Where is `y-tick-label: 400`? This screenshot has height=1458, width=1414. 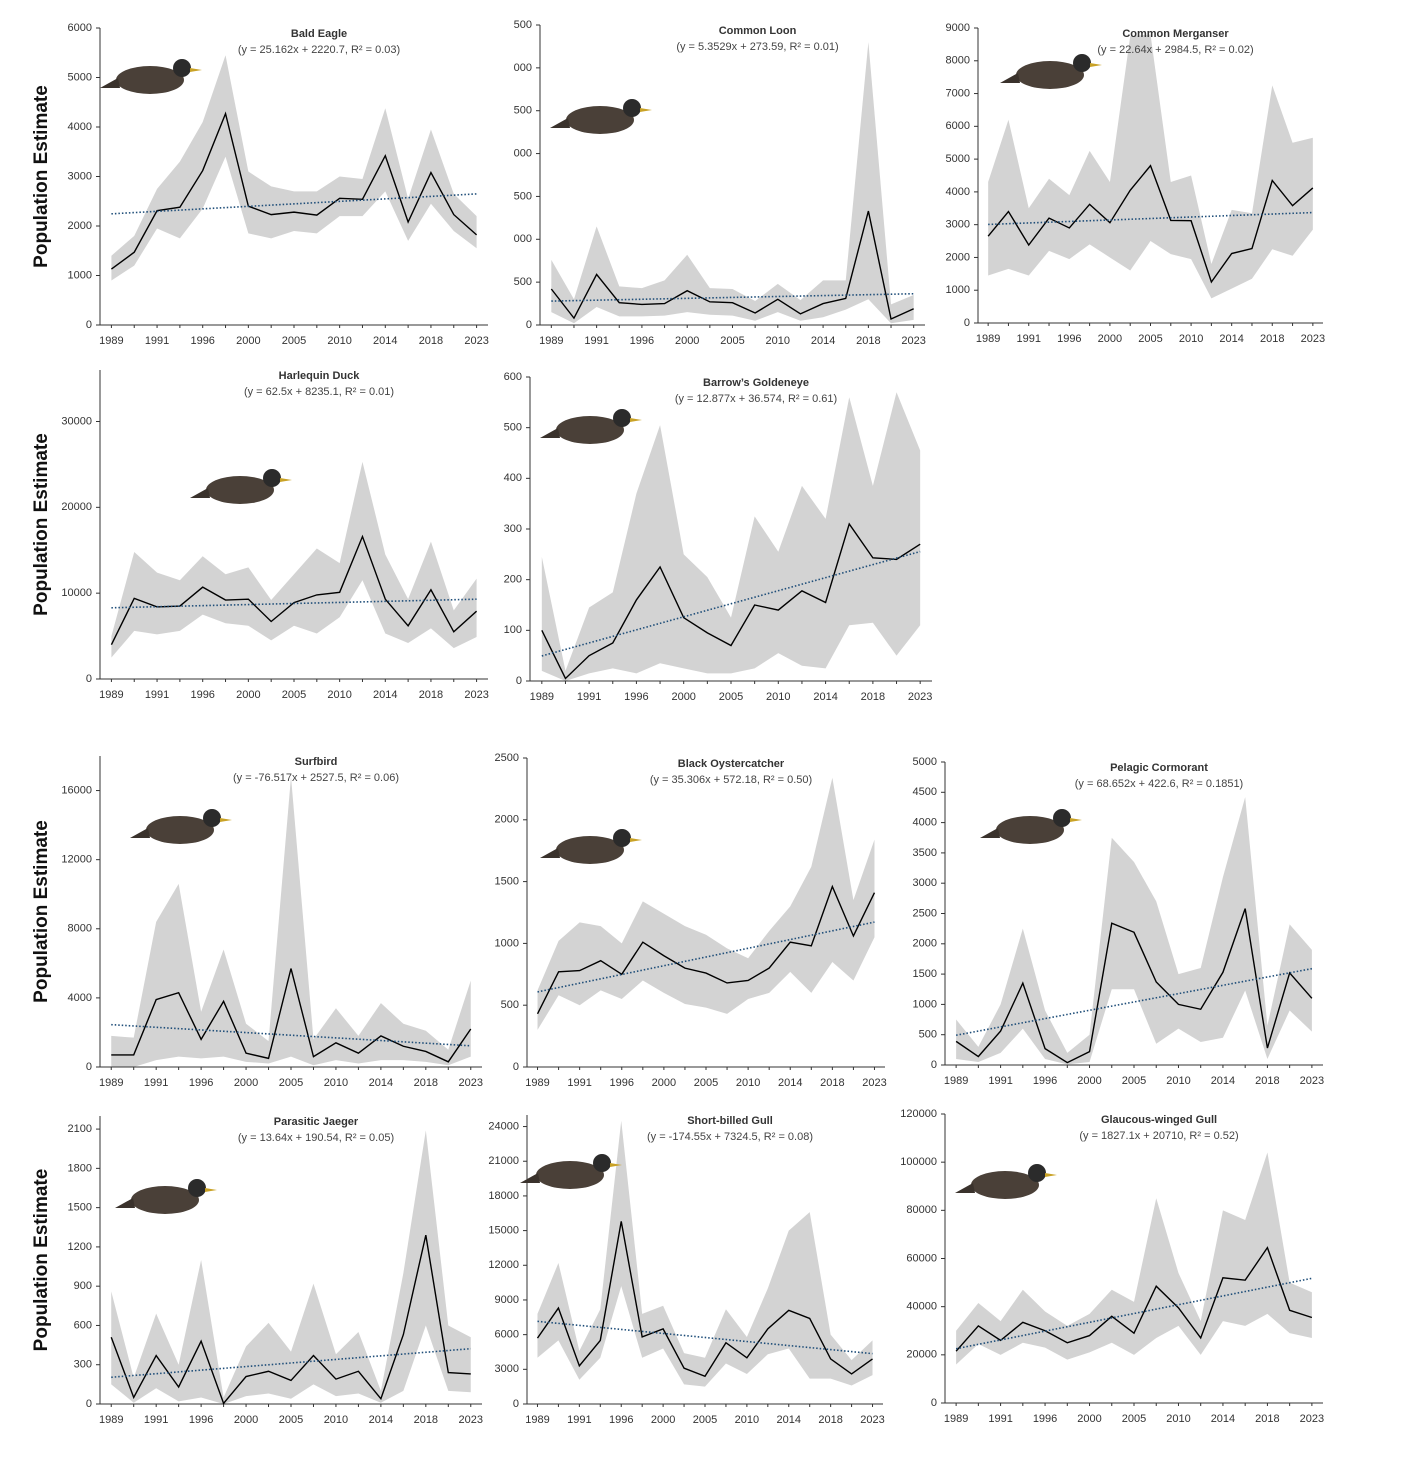
y-tick-label: 400 is located at coordinates (513, 478).